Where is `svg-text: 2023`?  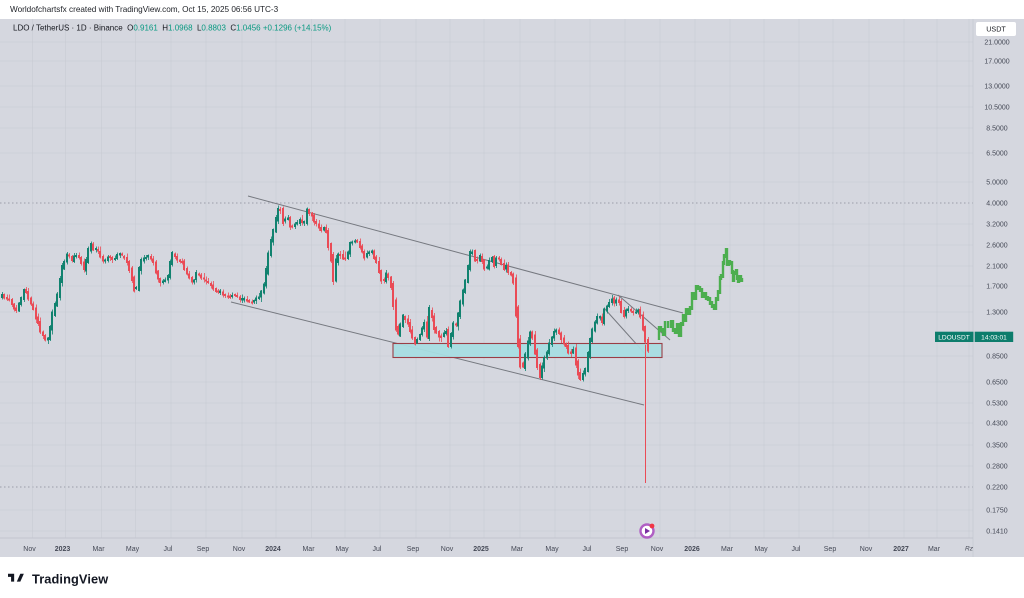 svg-text: 2023 is located at coordinates (63, 549).